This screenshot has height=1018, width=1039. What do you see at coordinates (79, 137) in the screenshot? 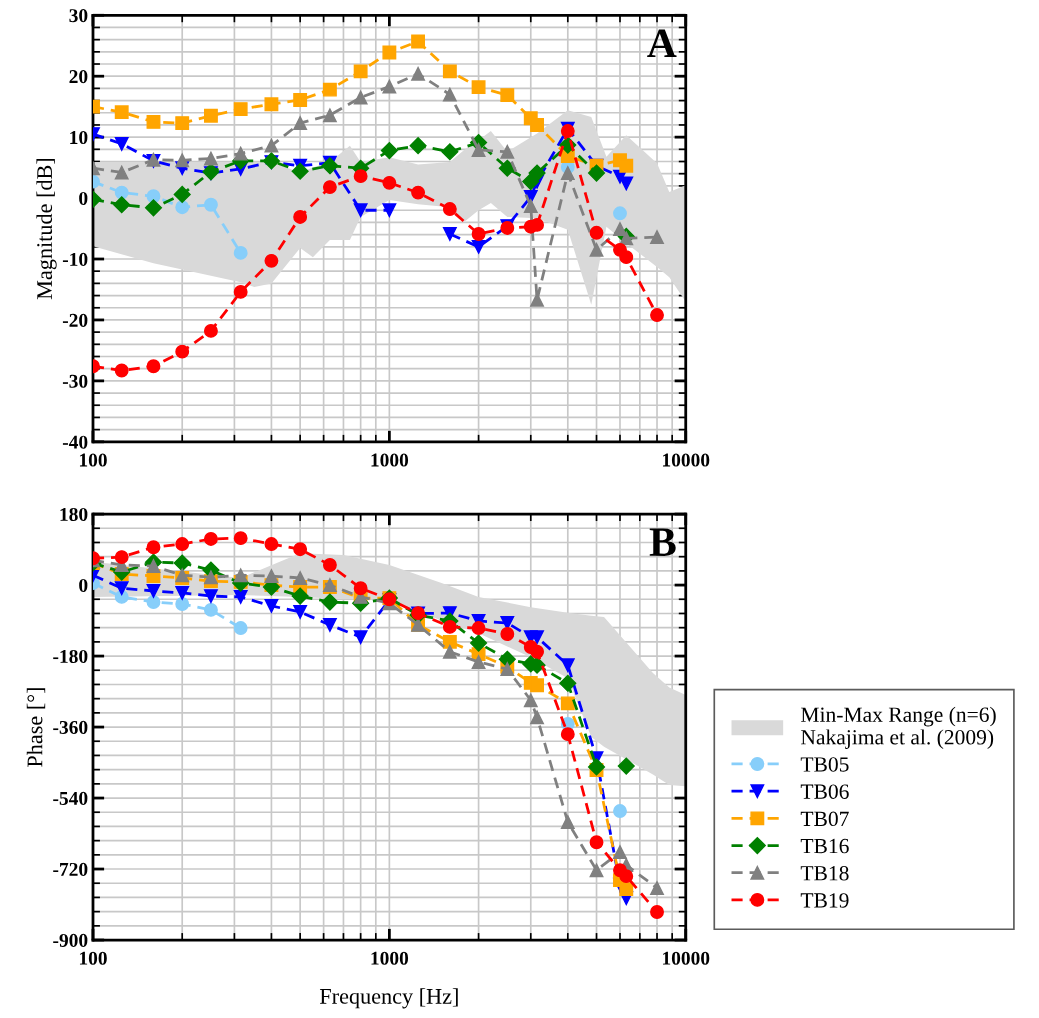
I see `y-tick-label: 10` at bounding box center [79, 137].